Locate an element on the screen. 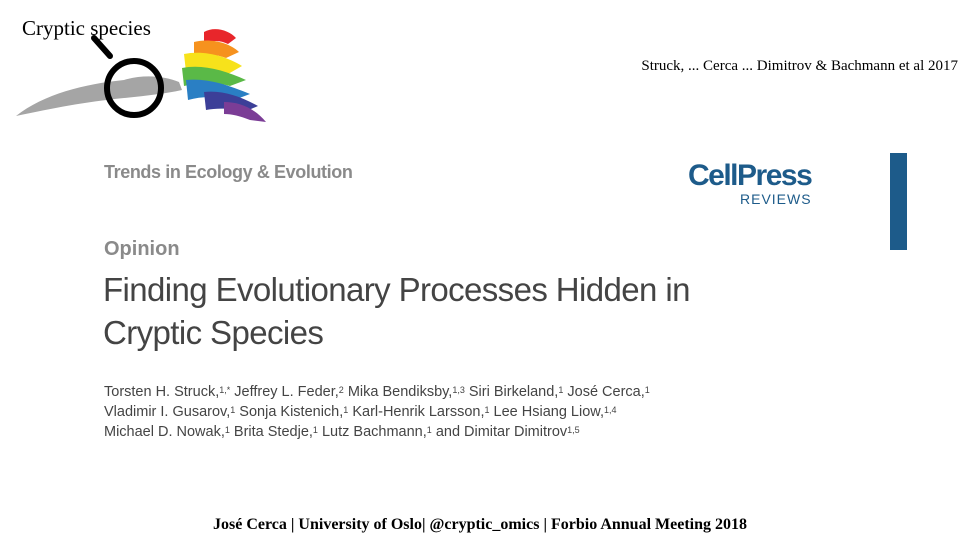  author-name: Lee Hsiang Liow, is located at coordinates (548, 412).